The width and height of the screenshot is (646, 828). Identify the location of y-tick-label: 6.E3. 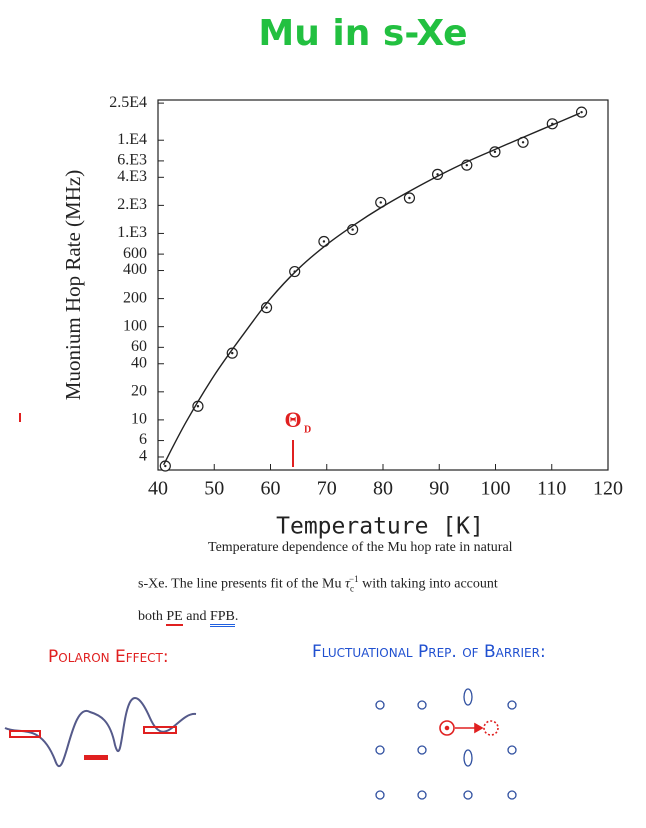
(132, 160).